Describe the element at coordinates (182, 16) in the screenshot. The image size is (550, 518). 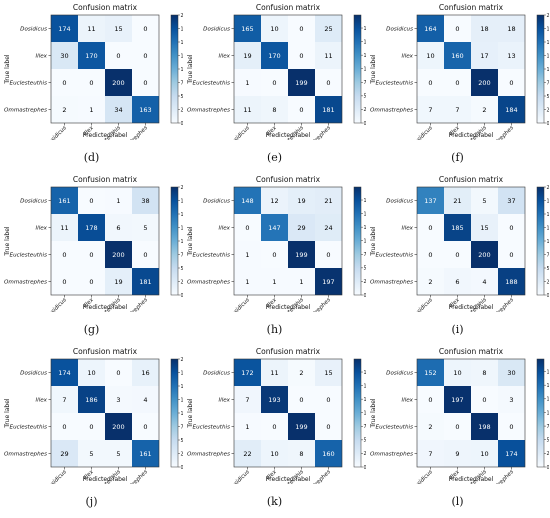
I see `colorbar-tick-label: 200` at that location.